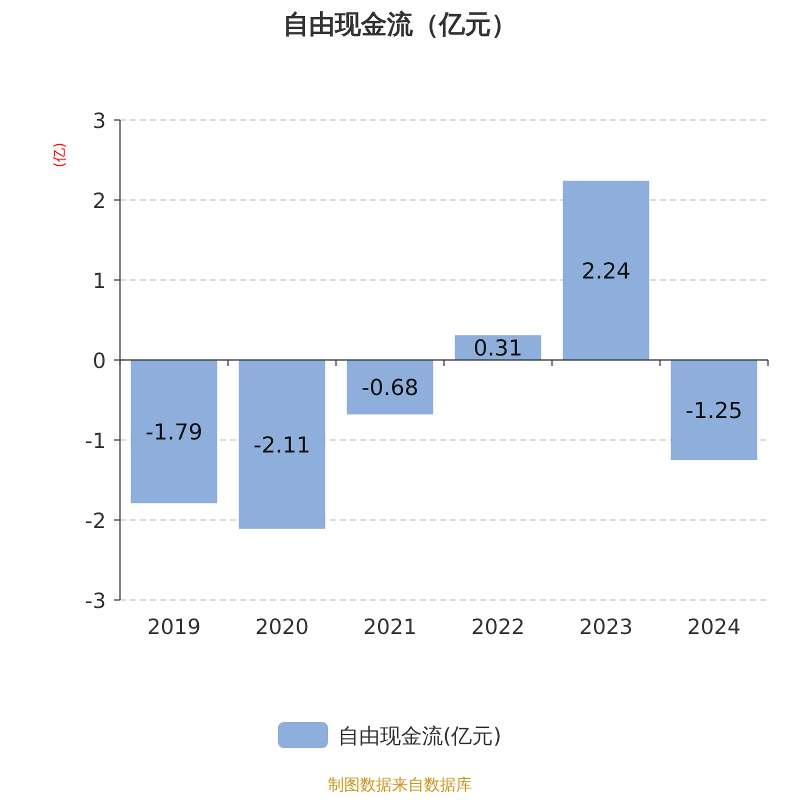 This screenshot has height=800, width=800. What do you see at coordinates (390, 627) in the screenshot?
I see `x-tick-label: 2021` at bounding box center [390, 627].